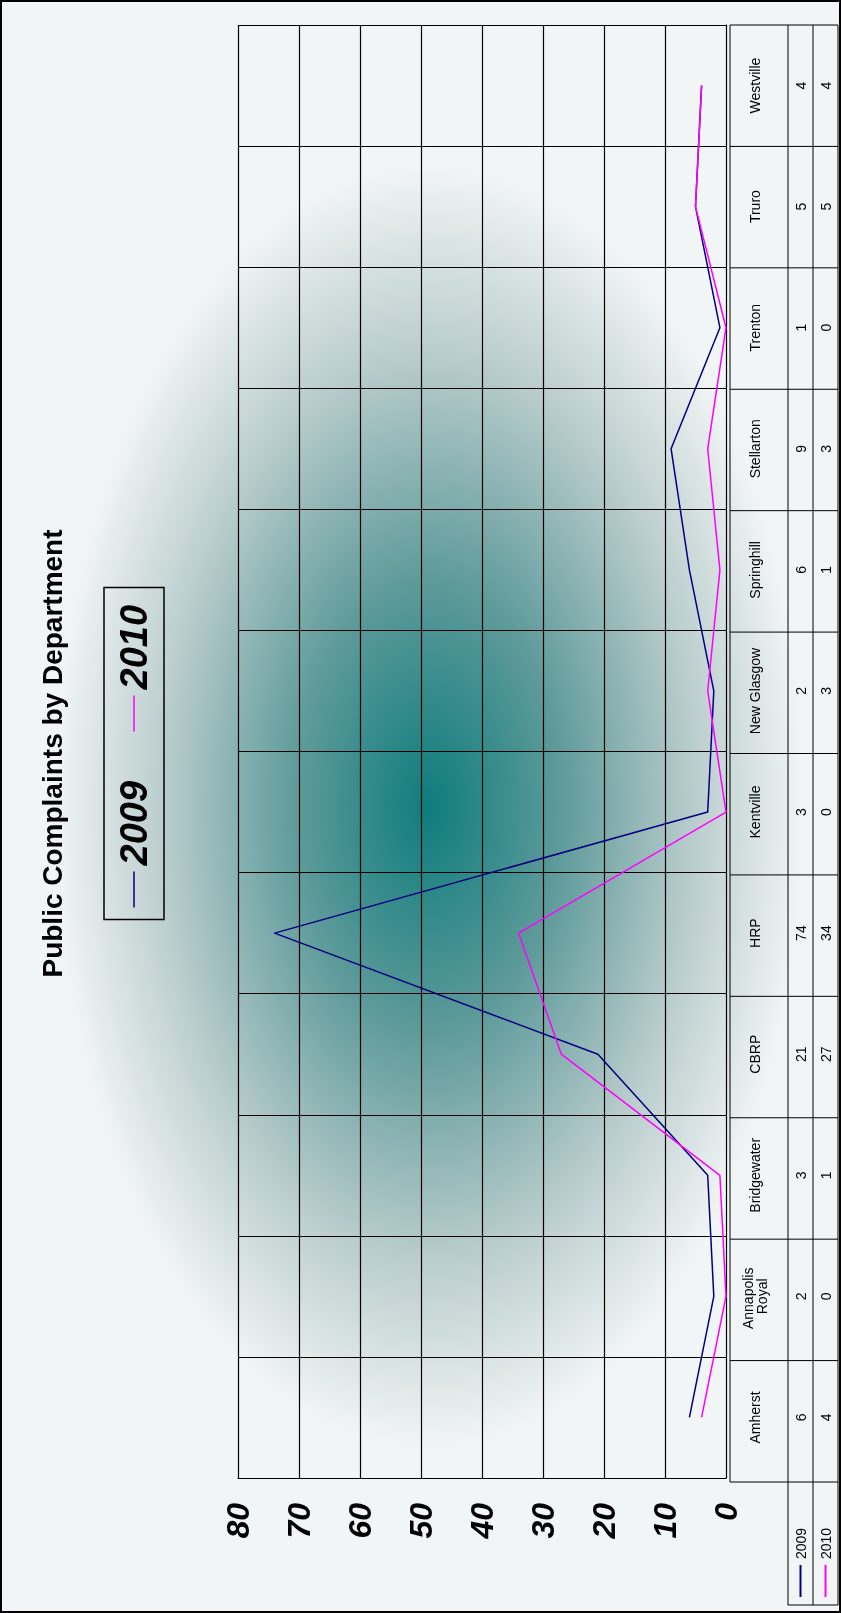 The height and width of the screenshot is (1613, 841). What do you see at coordinates (360, 1520) in the screenshot?
I see `x-tick-label: 60` at bounding box center [360, 1520].